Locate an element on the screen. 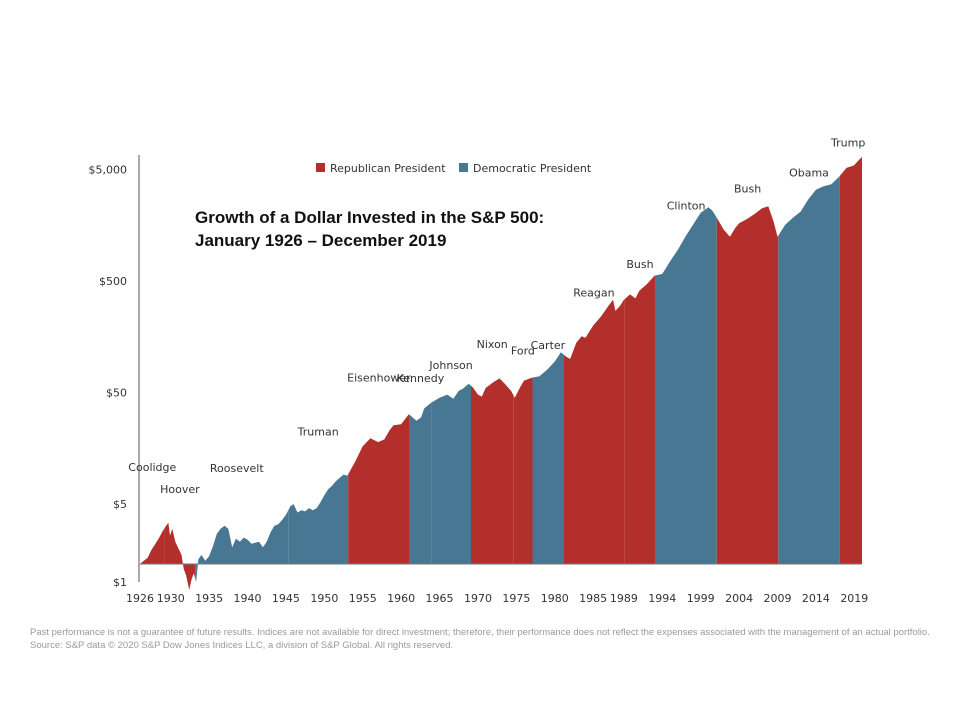 The image size is (960, 720). x-tick-label: 2009 is located at coordinates (778, 598).